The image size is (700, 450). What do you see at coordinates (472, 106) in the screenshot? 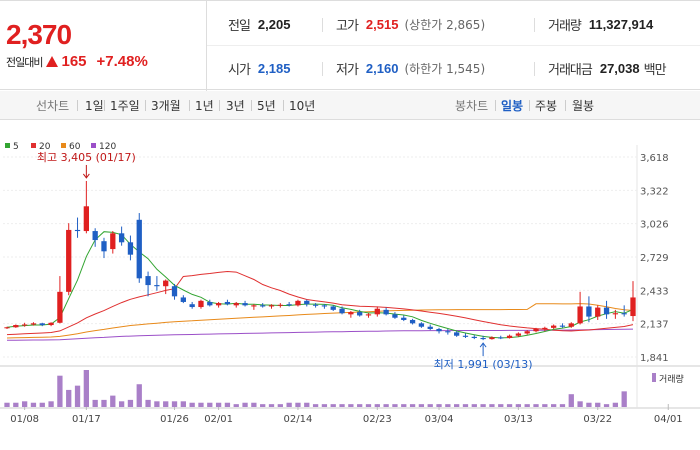
I see `candle-chart-label: 봉차트` at bounding box center [472, 106].